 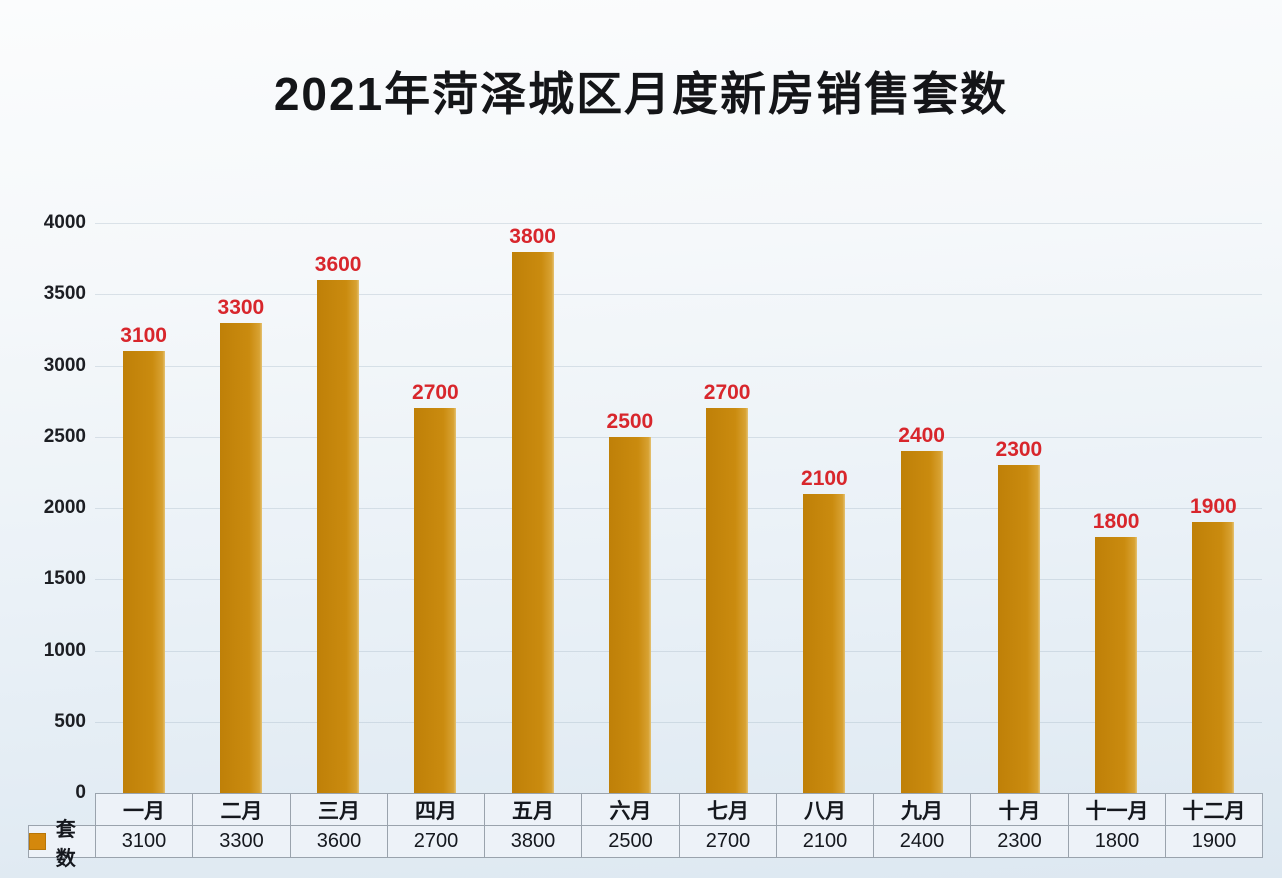 I want to click on table-month-header-2: 二月, so click(x=241, y=809).